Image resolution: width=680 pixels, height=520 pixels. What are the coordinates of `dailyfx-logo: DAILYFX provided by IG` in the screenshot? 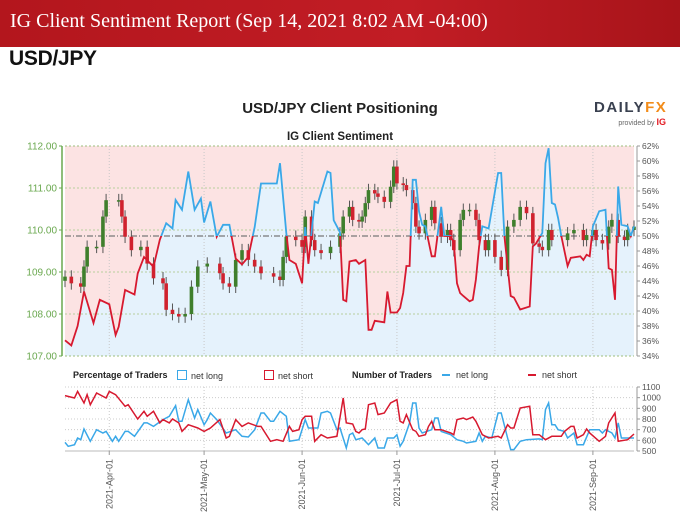 It's located at (630, 113).